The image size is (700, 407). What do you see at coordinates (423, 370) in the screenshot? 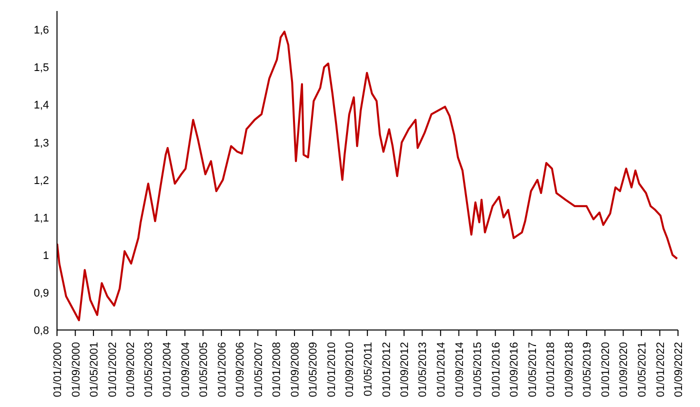
I see `x-tick-label: 01/05/2013` at bounding box center [423, 370].